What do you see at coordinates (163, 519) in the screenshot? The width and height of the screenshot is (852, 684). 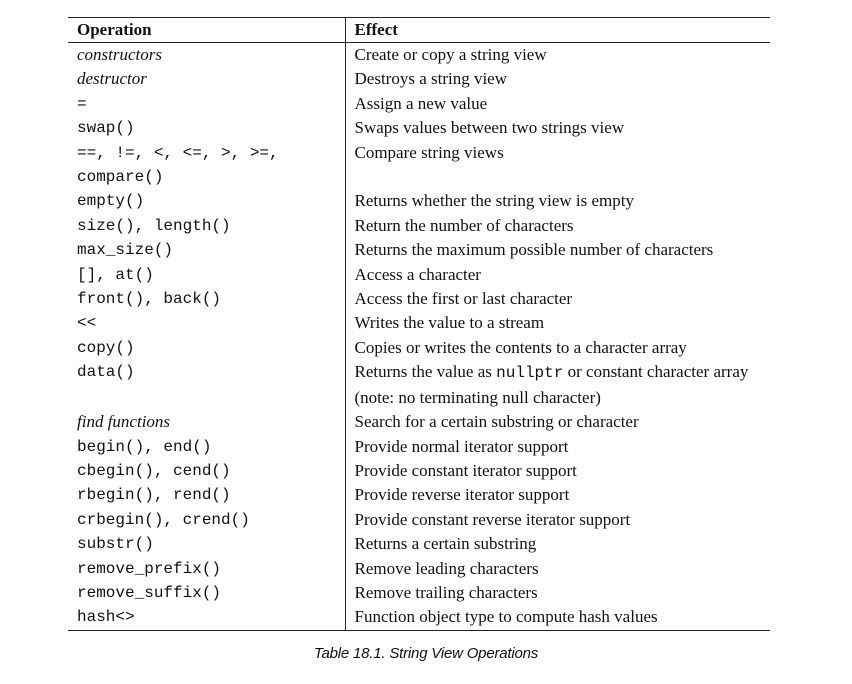 I see `operation-cell: crbegin(), crend()` at bounding box center [163, 519].